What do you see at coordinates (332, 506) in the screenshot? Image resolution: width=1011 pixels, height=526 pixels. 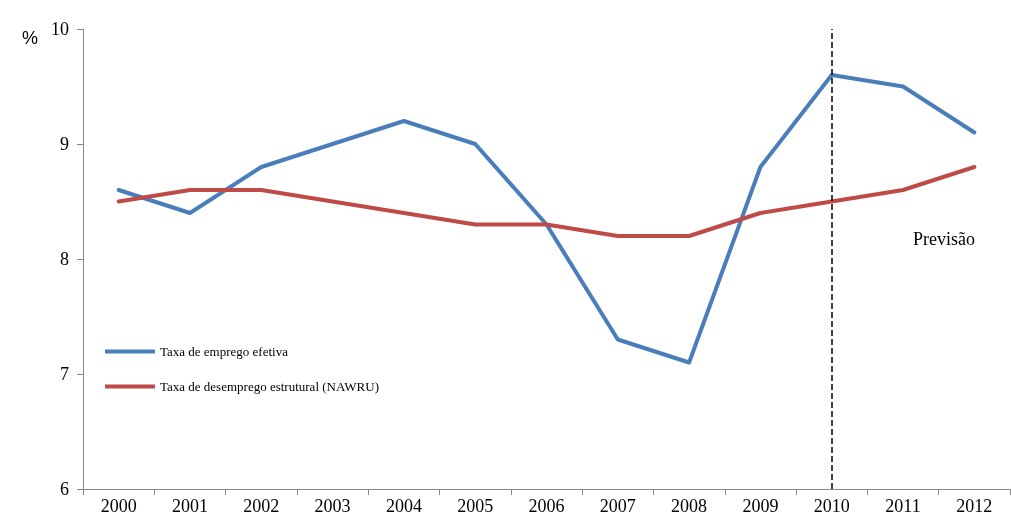 I see `x-tick-label: 2003` at bounding box center [332, 506].